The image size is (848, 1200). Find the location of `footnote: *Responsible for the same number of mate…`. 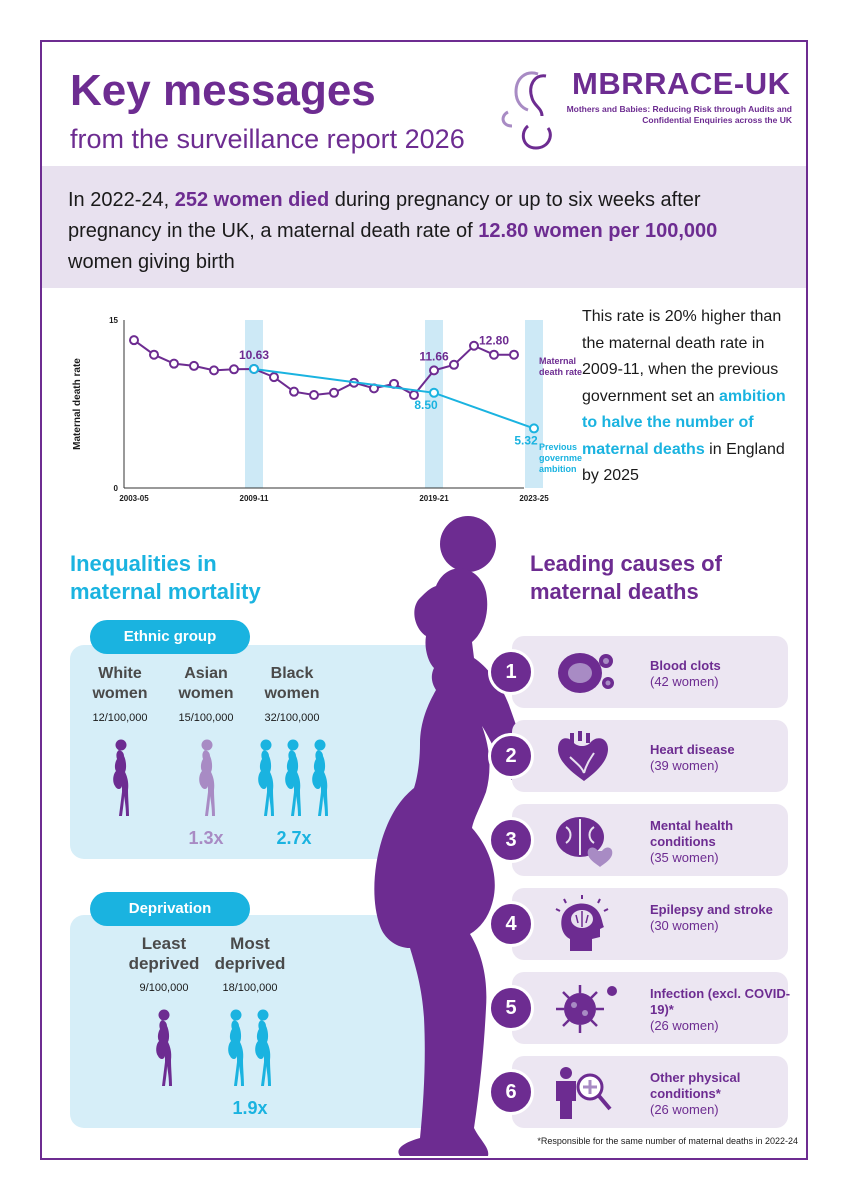

footnote: *Responsible for the same number of mate… is located at coordinates (667, 1141).